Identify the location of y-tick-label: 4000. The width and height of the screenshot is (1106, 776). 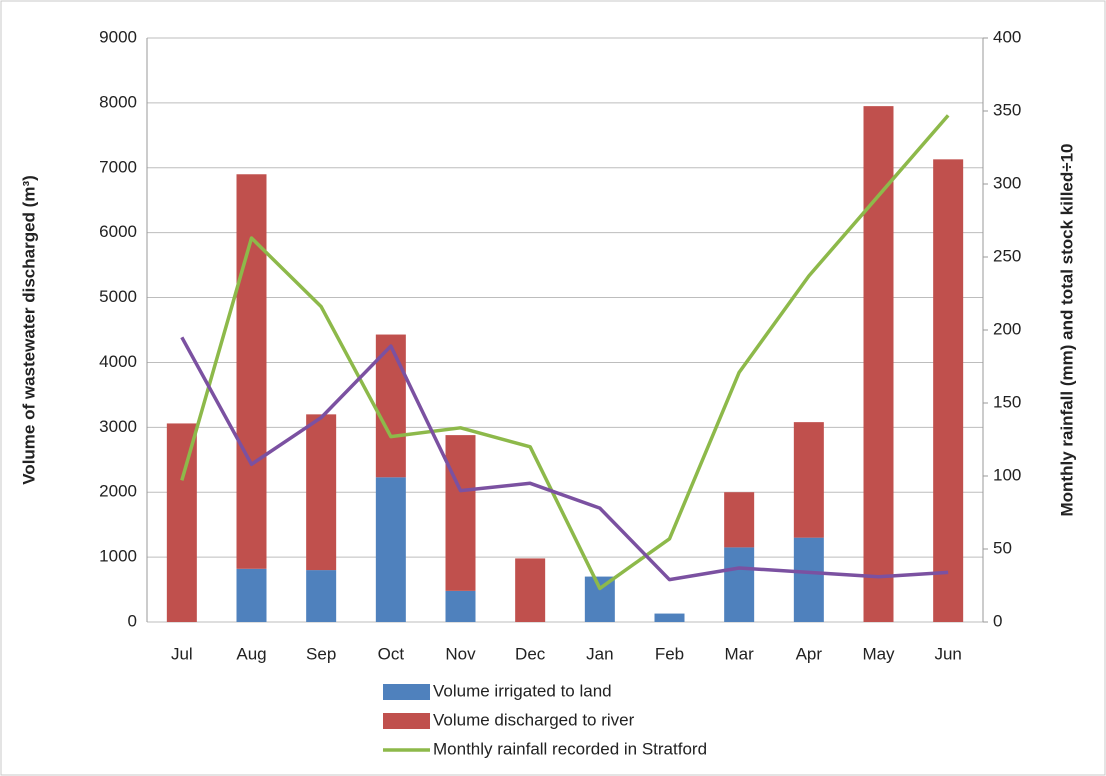
(118, 361).